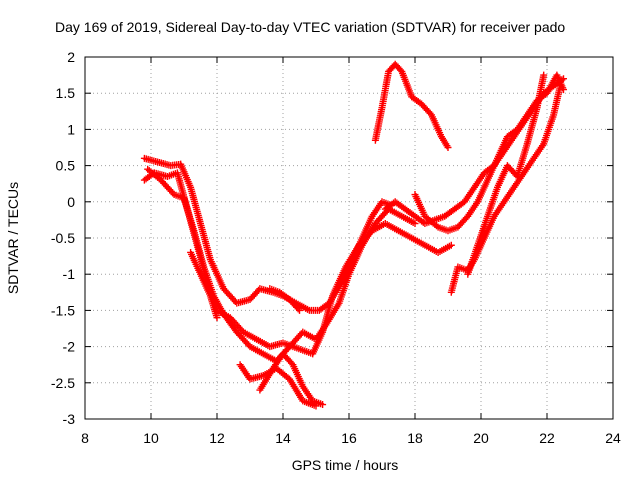 The image size is (640, 480). Describe the element at coordinates (66, 166) in the screenshot. I see `y-tick-label: 0.5` at that location.